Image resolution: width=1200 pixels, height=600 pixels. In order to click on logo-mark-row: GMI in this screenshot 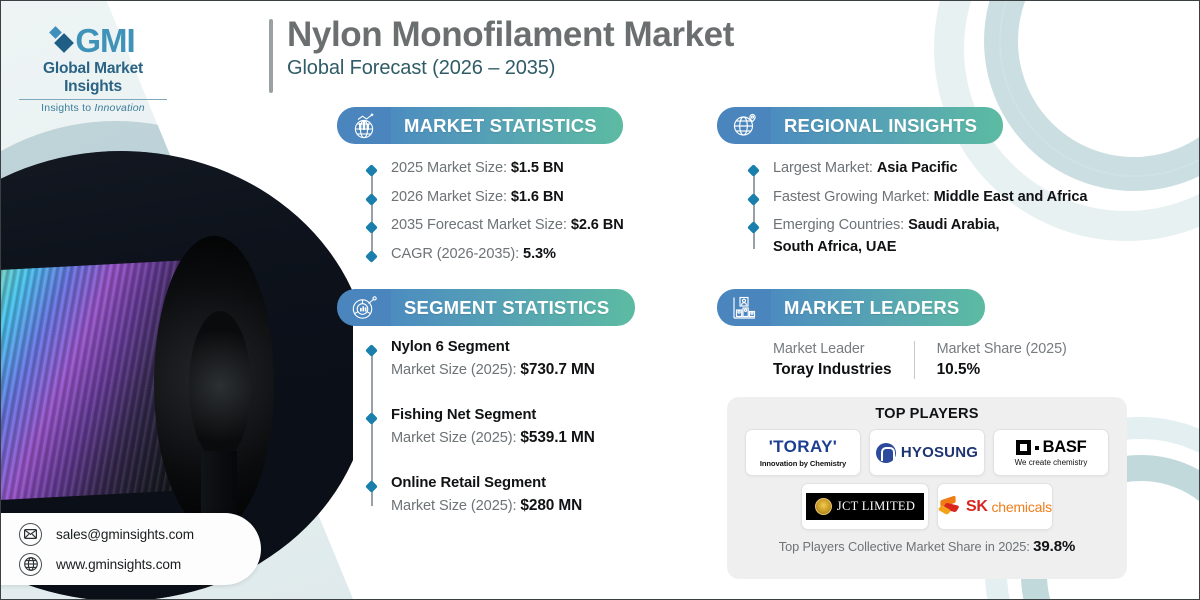, I will do `click(93, 40)`.